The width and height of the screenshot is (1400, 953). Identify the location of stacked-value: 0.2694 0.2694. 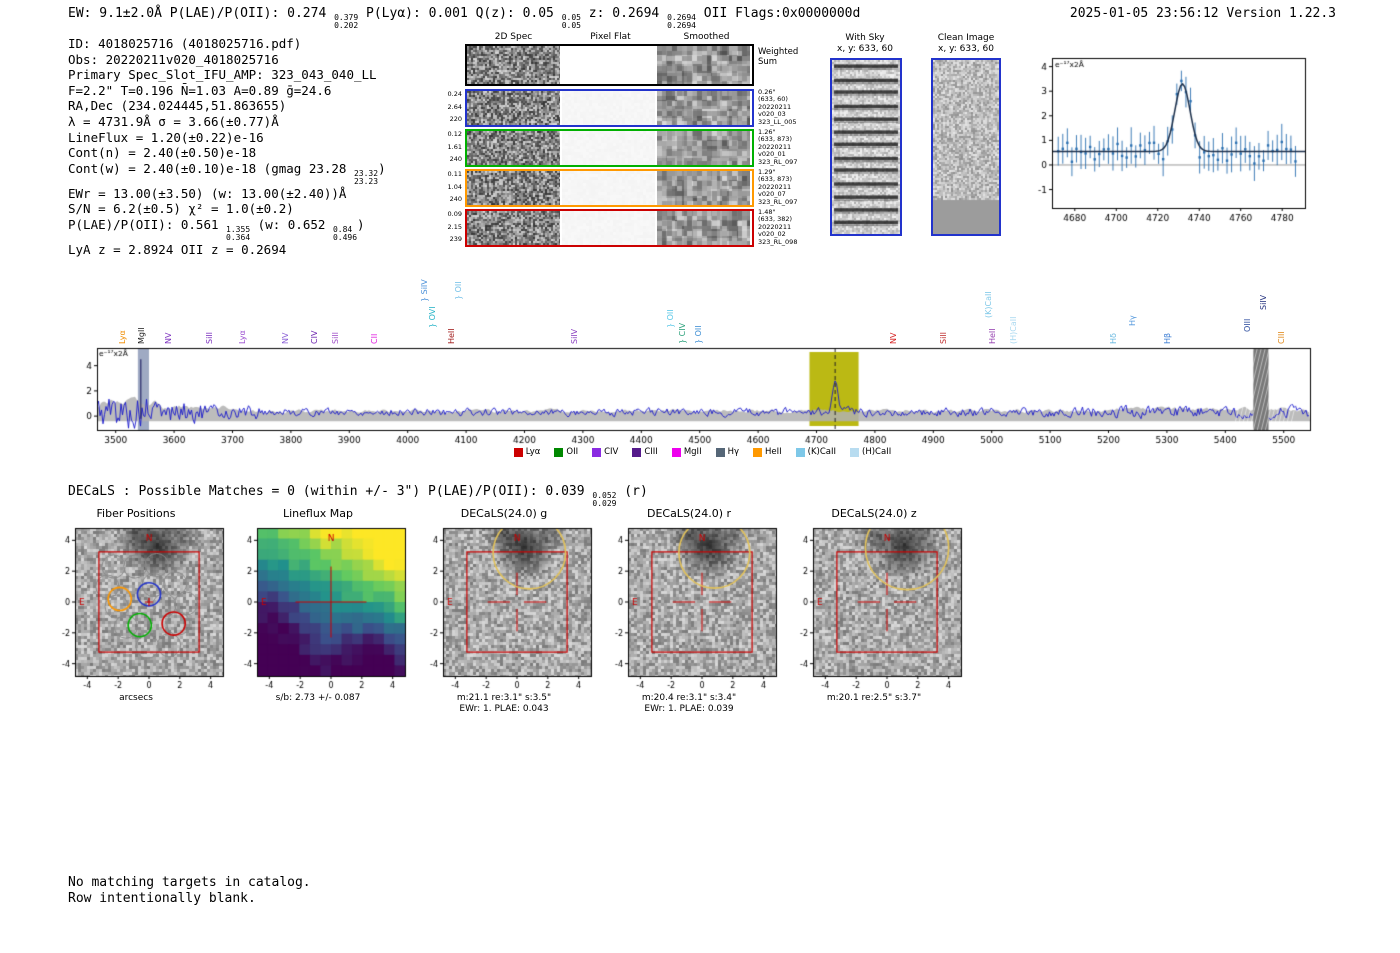
(681, 21).